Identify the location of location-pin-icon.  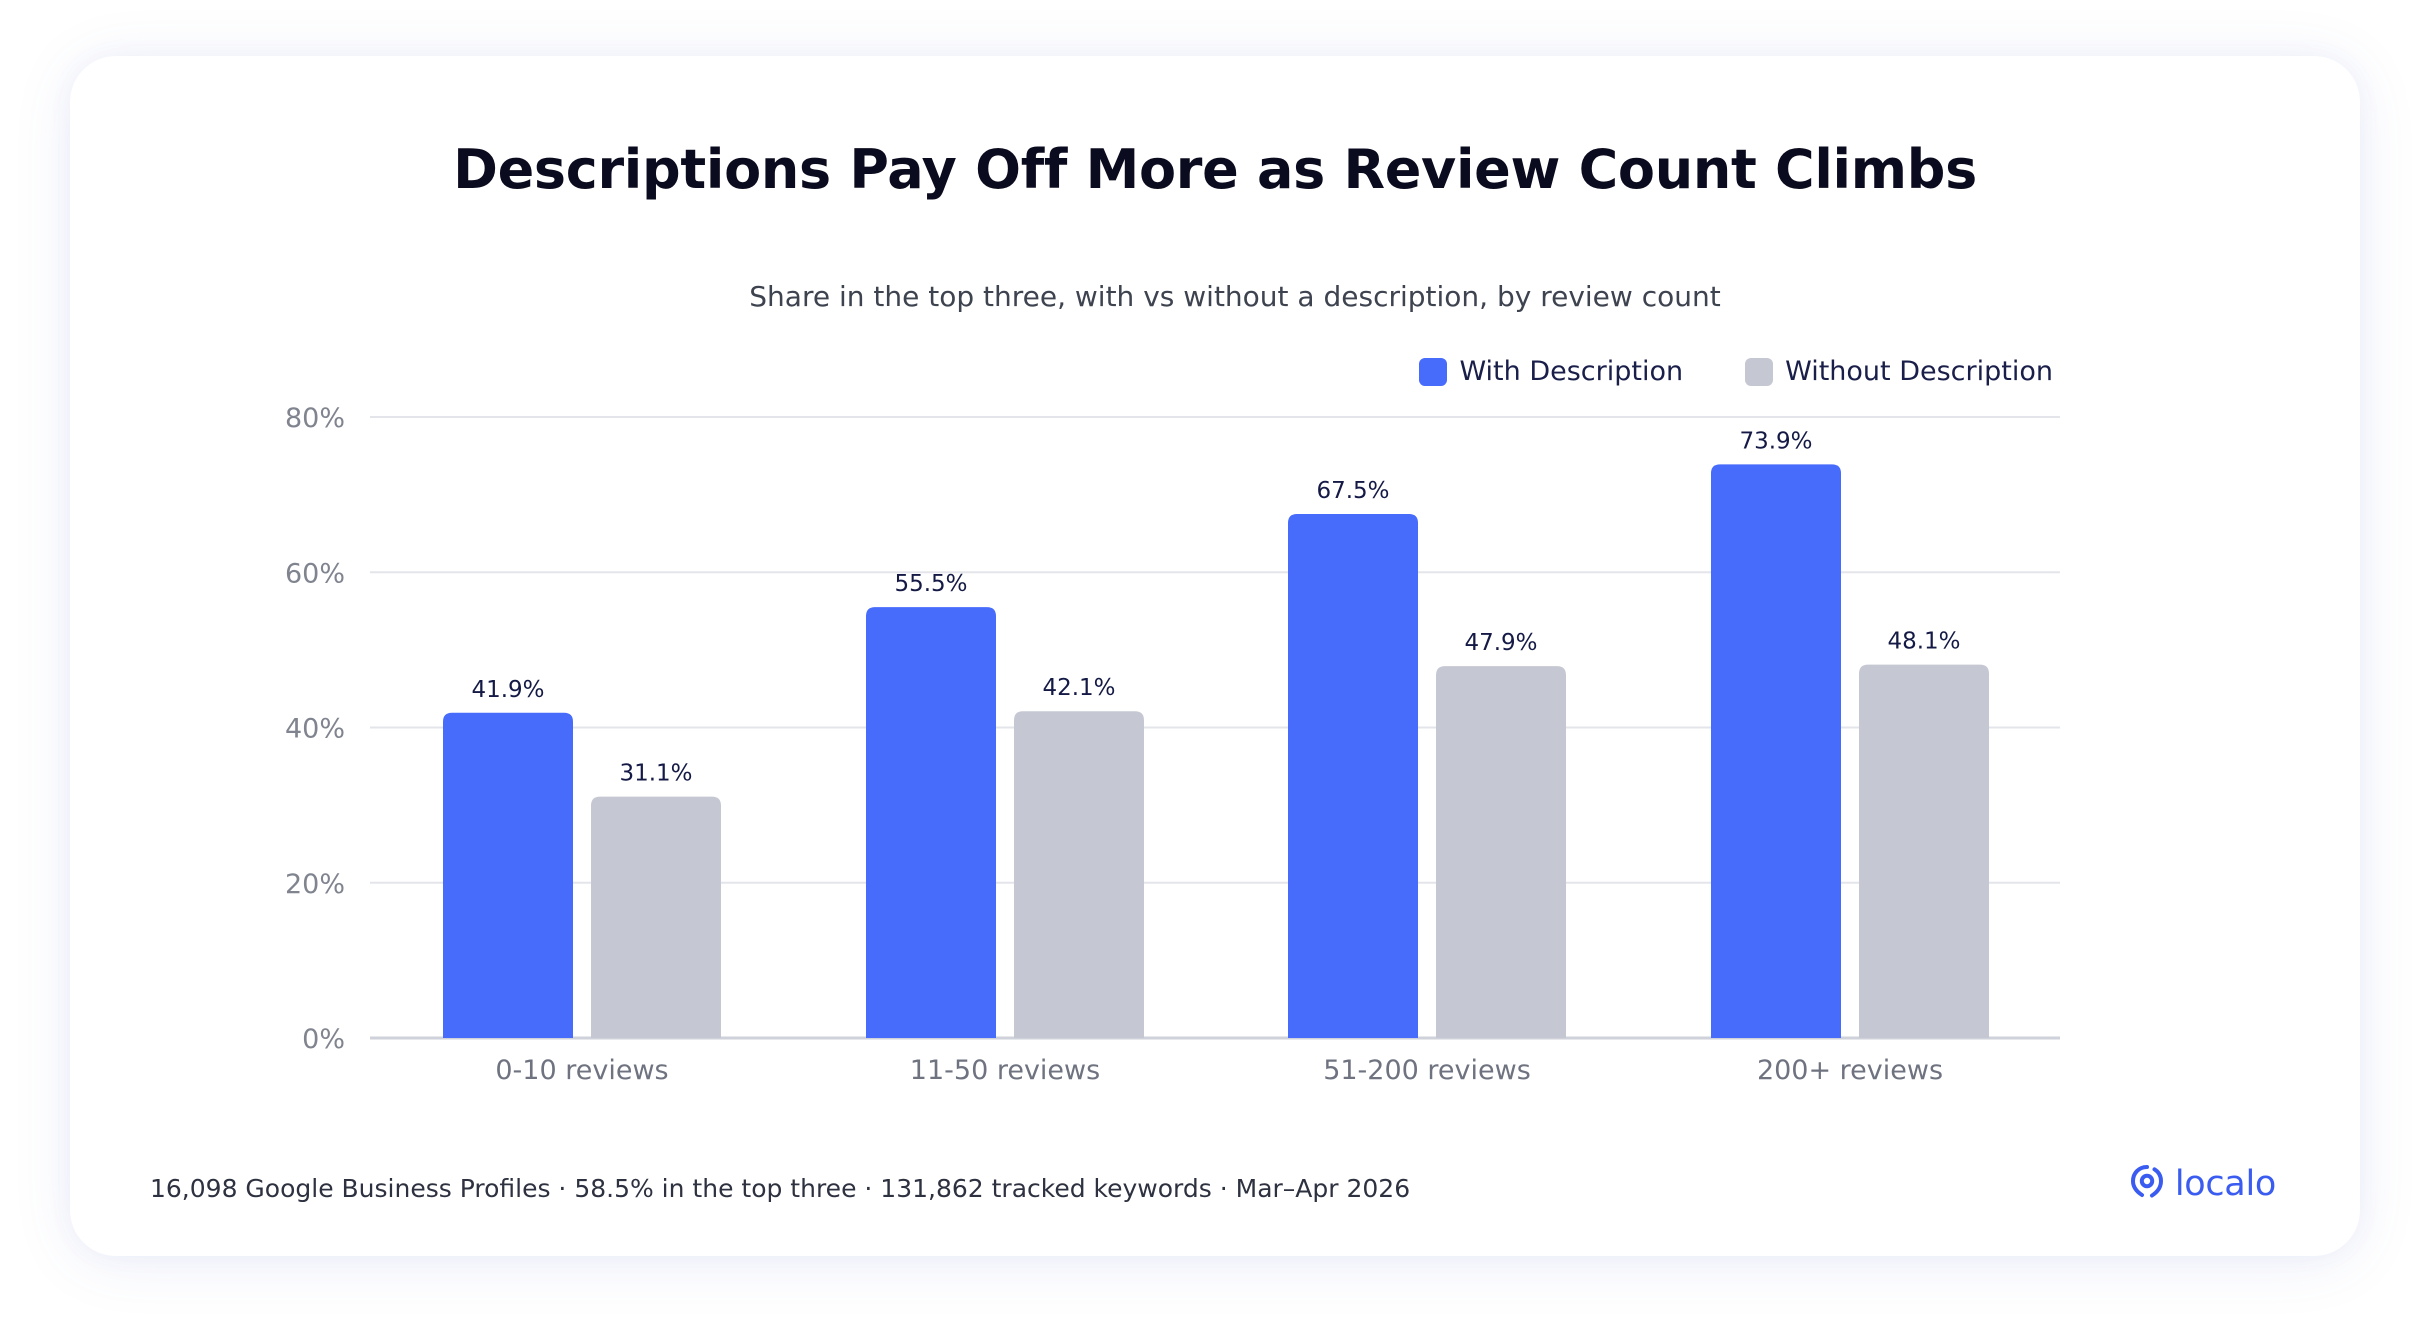
(2147, 1184).